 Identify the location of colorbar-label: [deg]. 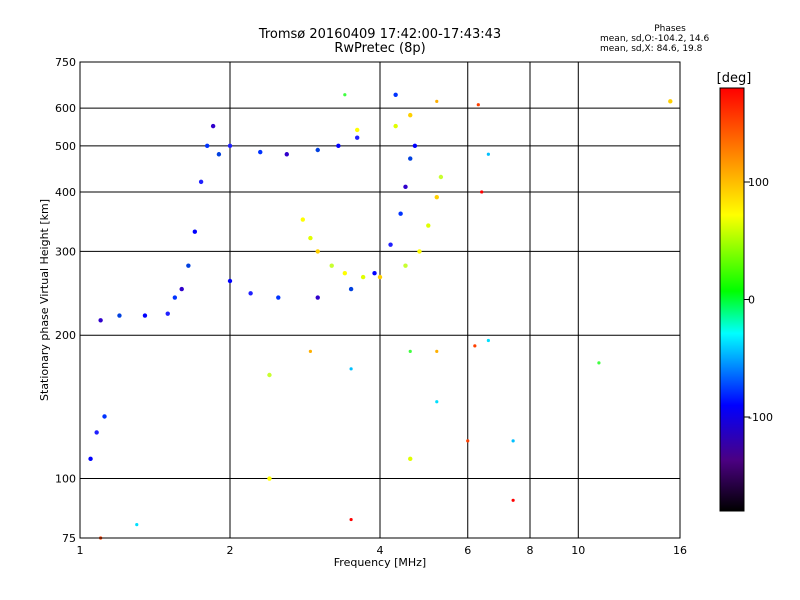
(734, 78).